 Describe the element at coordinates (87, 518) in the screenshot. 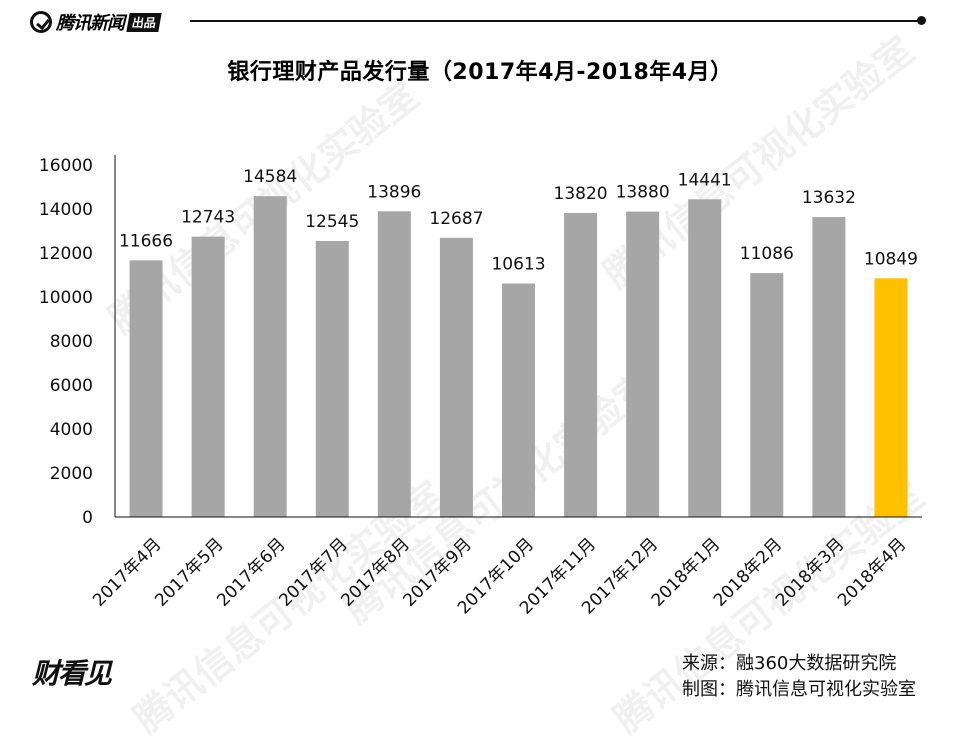

I see `y-tick-label: 0` at that location.